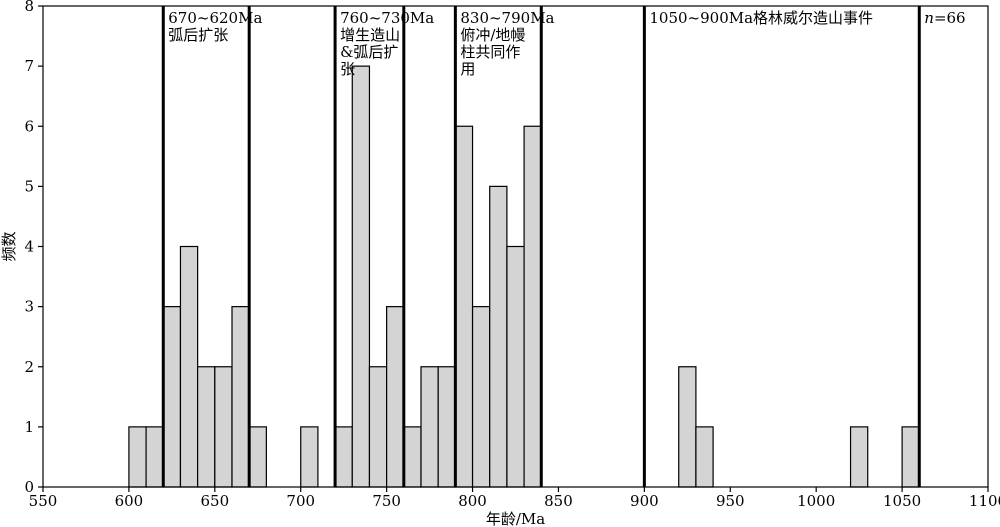 Image resolution: width=1000 pixels, height=527 pixels. Describe the element at coordinates (386, 501) in the screenshot. I see `x-tick-label: 750` at that location.